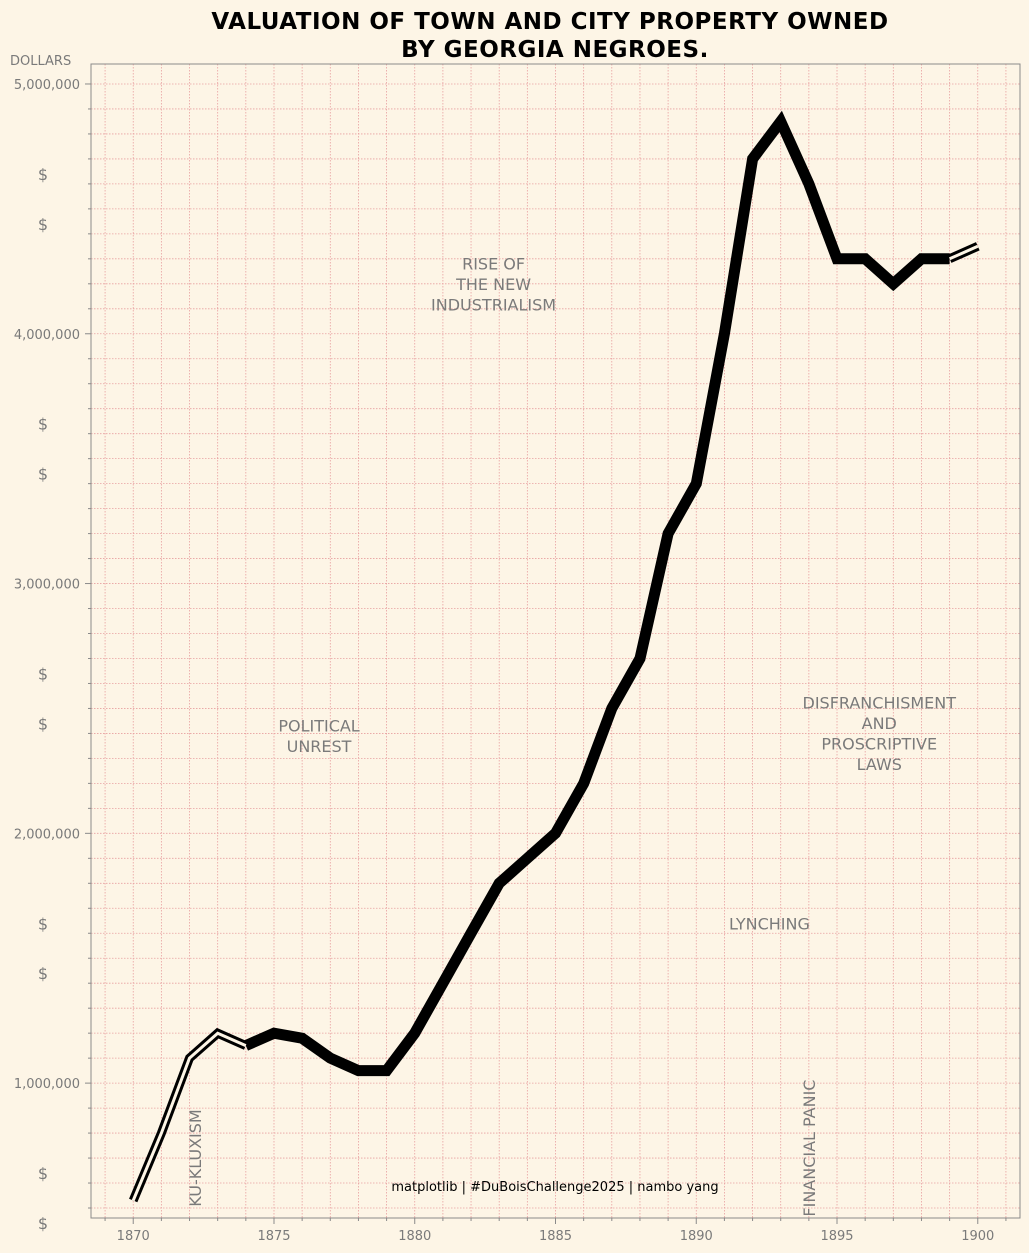 This screenshot has width=1029, height=1253. What do you see at coordinates (696, 1236) in the screenshot?
I see `x-tick-label: 1890` at bounding box center [696, 1236].